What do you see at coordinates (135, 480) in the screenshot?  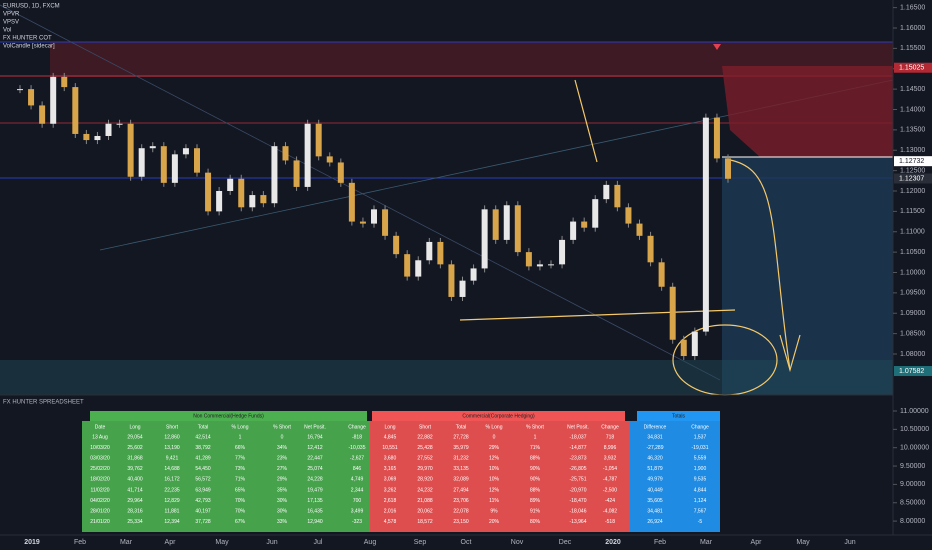 I see `cell: 40,400` at bounding box center [135, 480].